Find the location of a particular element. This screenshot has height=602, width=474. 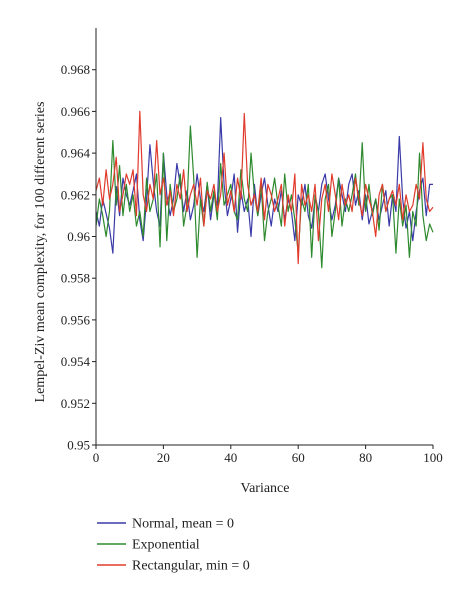

y-tick-label: 0.954 is located at coordinates (76, 361).